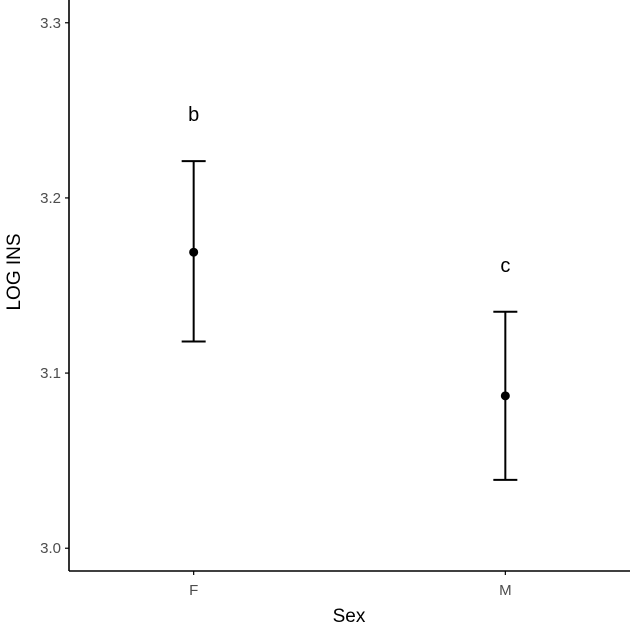 This screenshot has width=630, height=625. Describe the element at coordinates (349, 615) in the screenshot. I see `x-axis-title: Sex` at that location.